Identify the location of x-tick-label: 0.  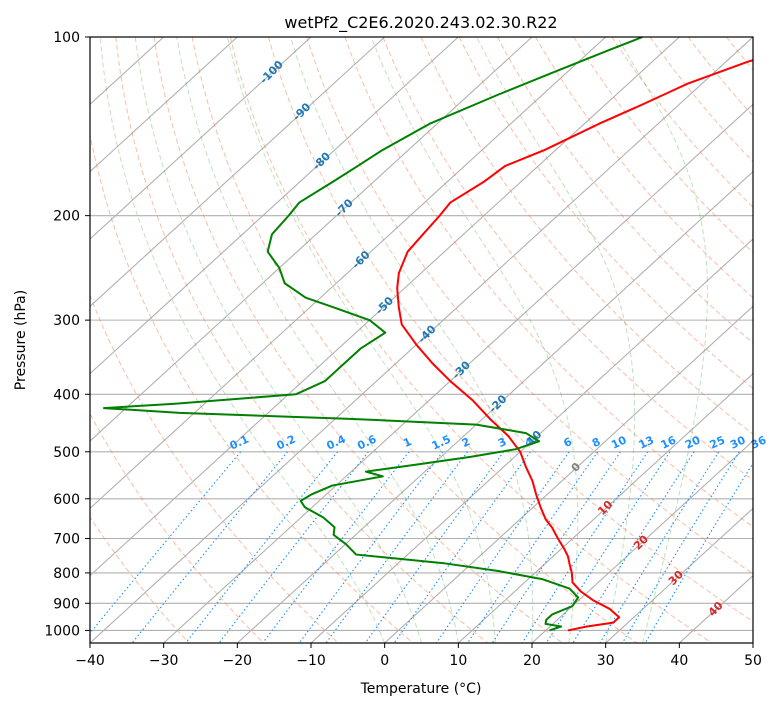
(384, 661).